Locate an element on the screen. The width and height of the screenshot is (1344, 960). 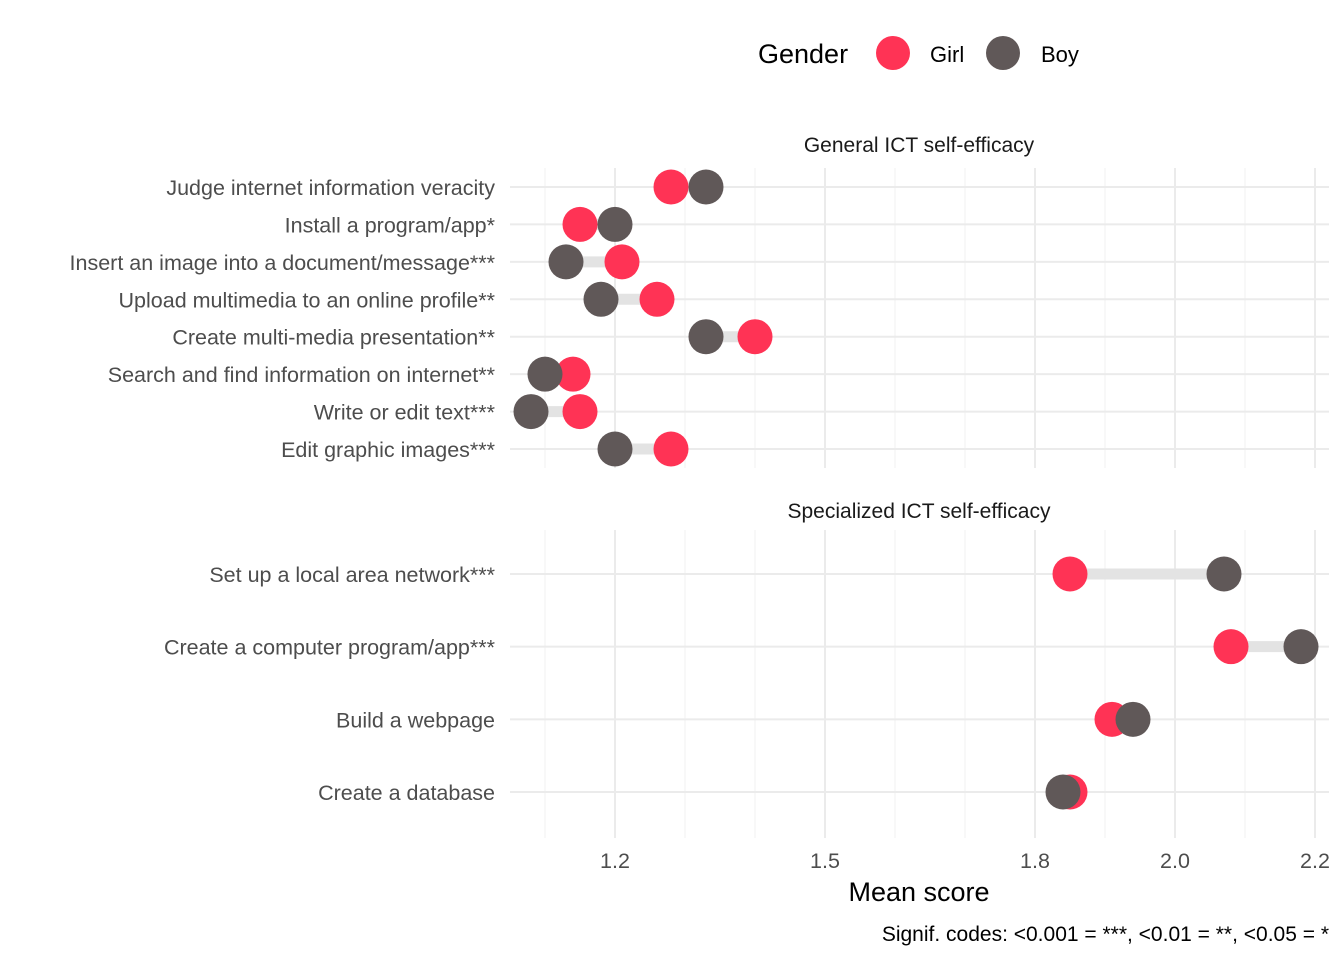
x-tick-label: 1.8 is located at coordinates (1035, 861).